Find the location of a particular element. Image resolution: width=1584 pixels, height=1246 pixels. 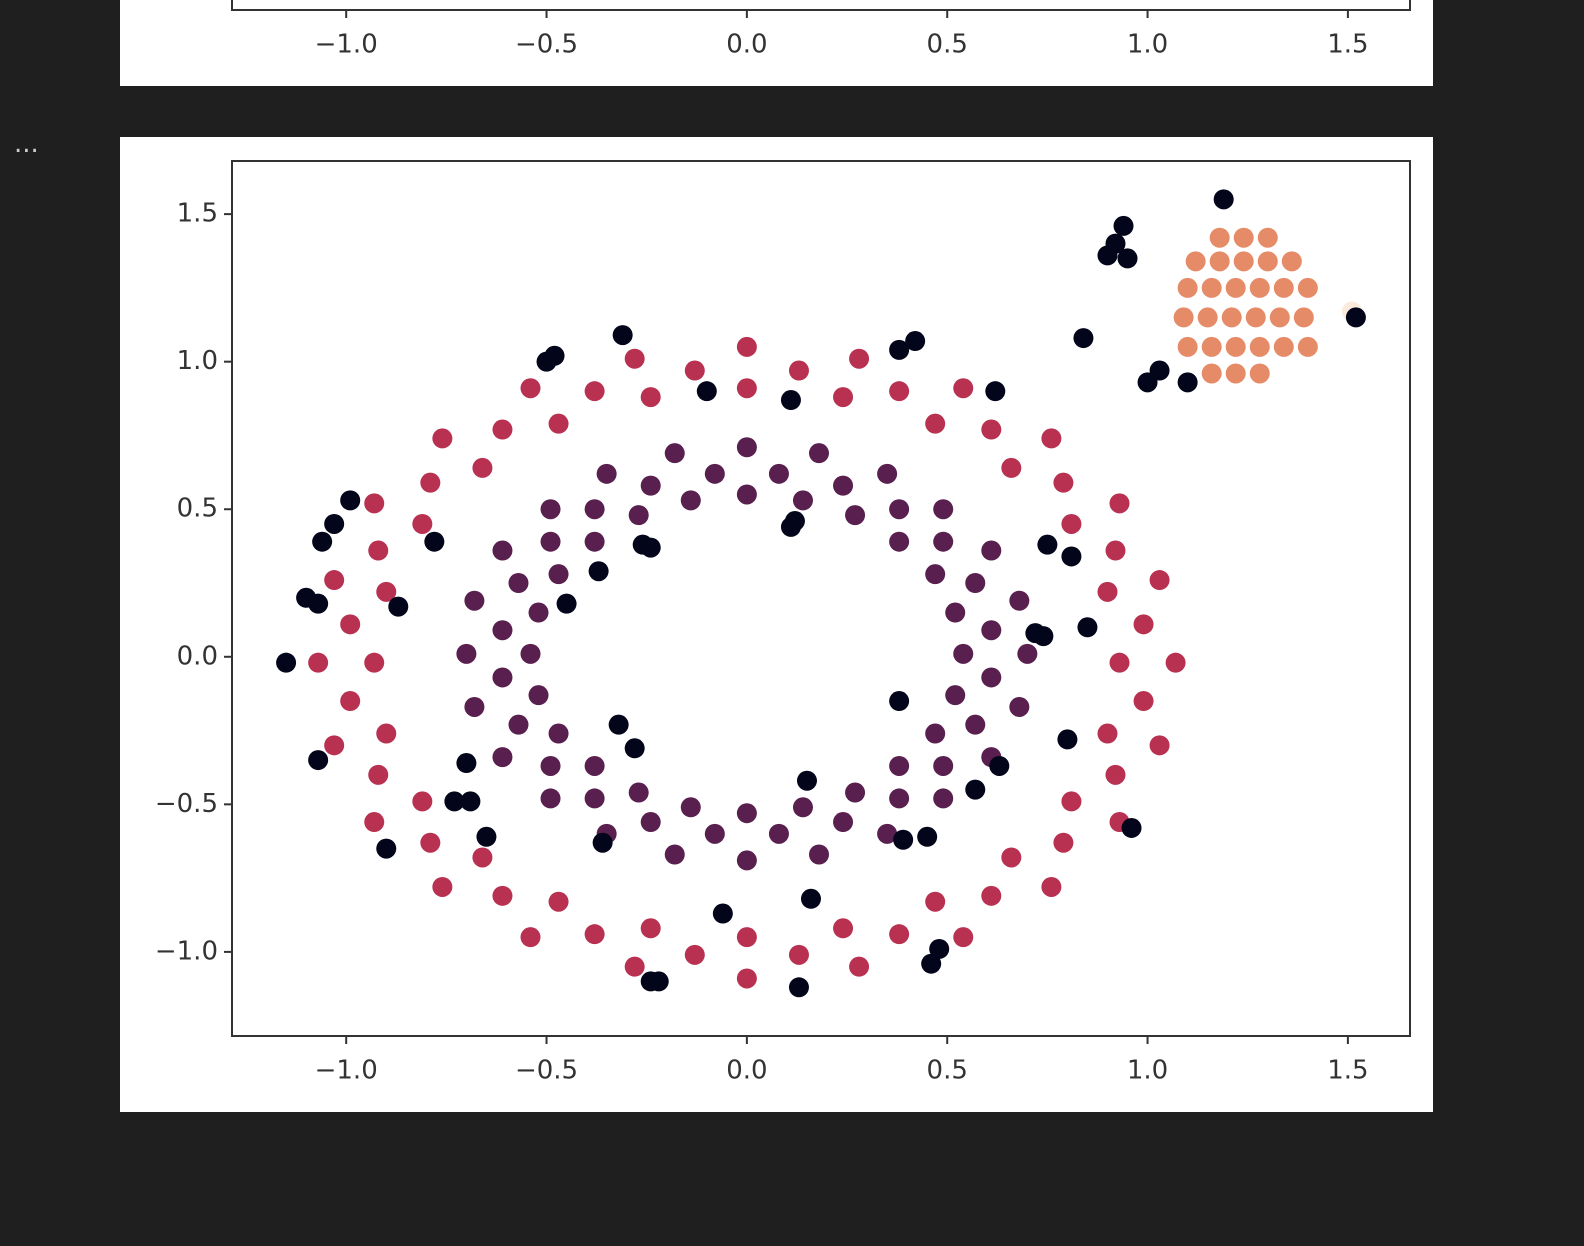

output-top is located at coordinates (776, 43).